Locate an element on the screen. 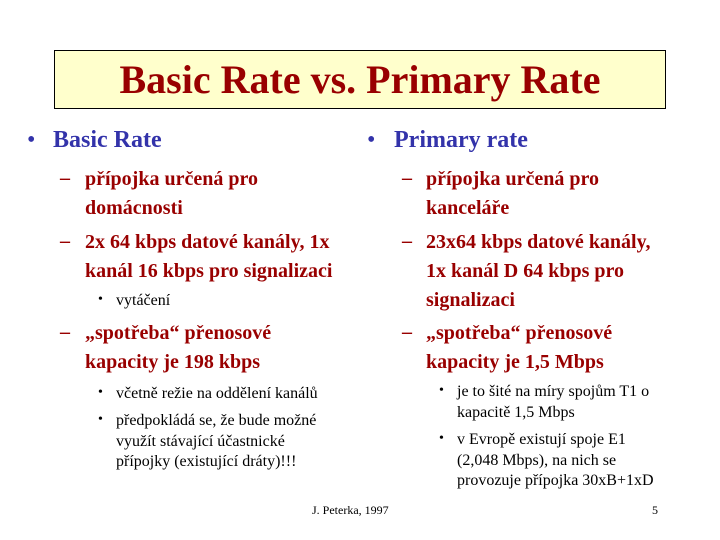 The width and height of the screenshot is (720, 540). text-line: kapacity je 198 kbps is located at coordinates (173, 362).